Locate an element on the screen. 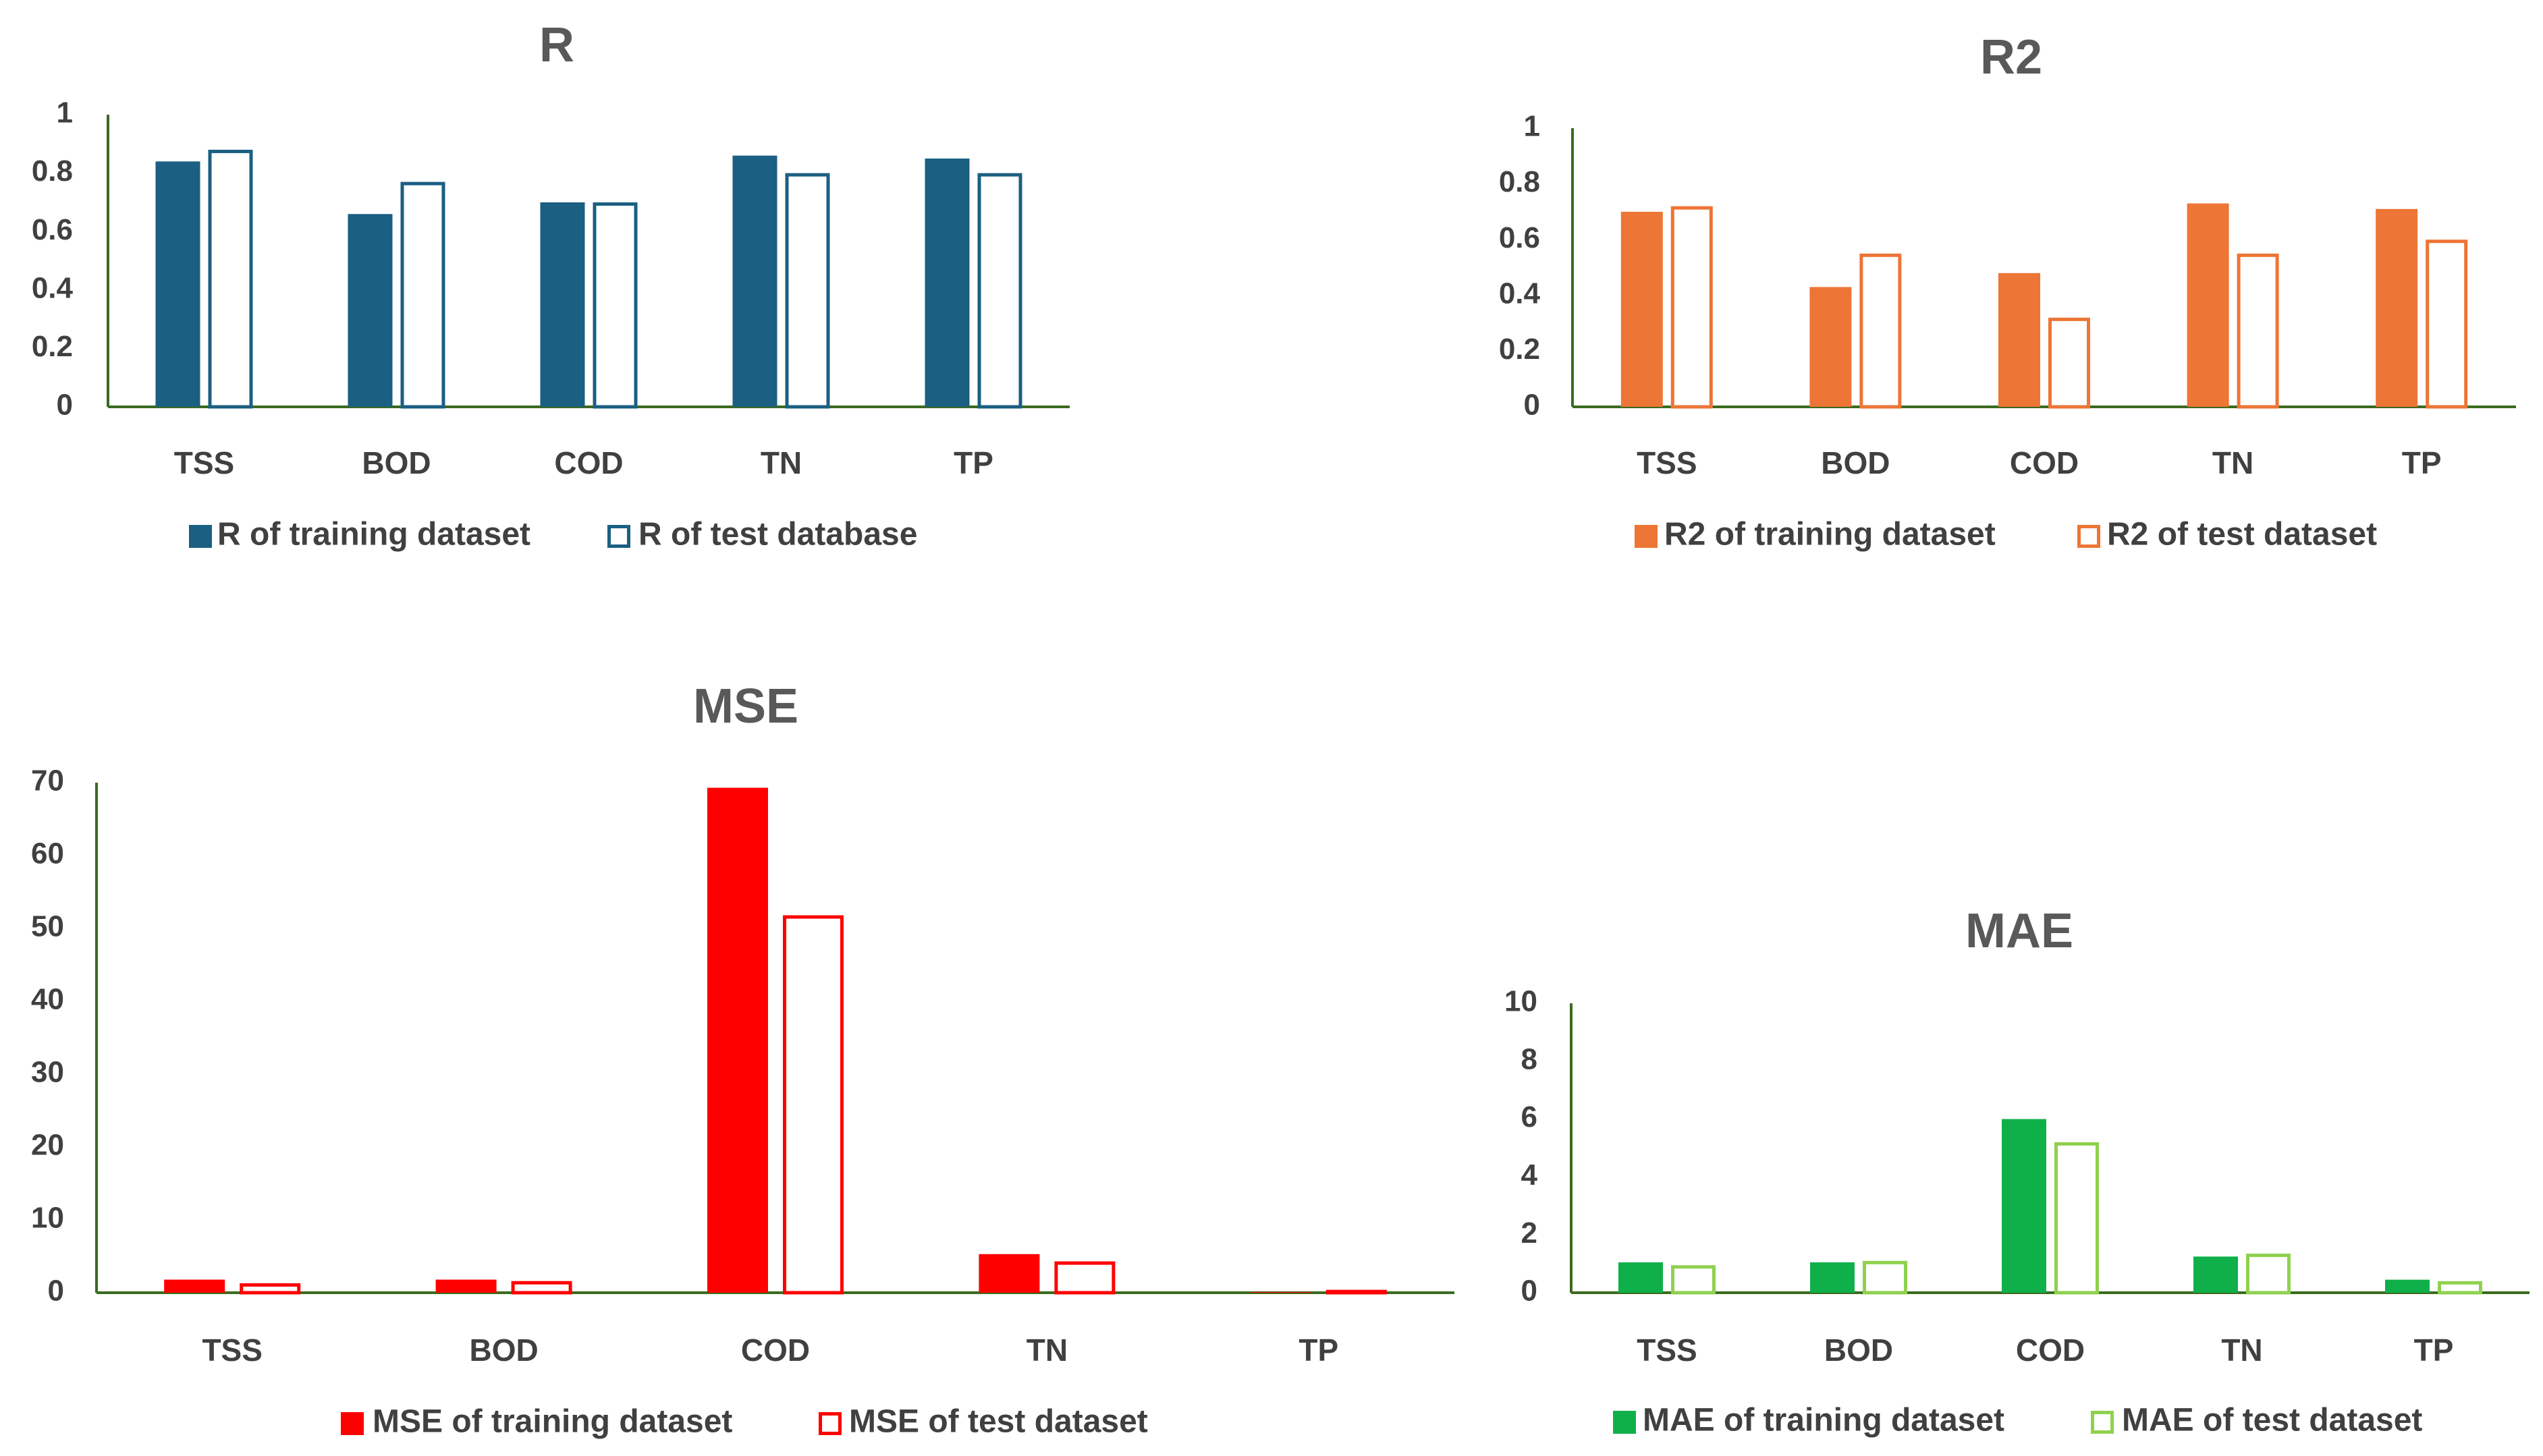 Image resolution: width=2543 pixels, height=1456 pixels. r2-bar-training-bod is located at coordinates (1830, 347).